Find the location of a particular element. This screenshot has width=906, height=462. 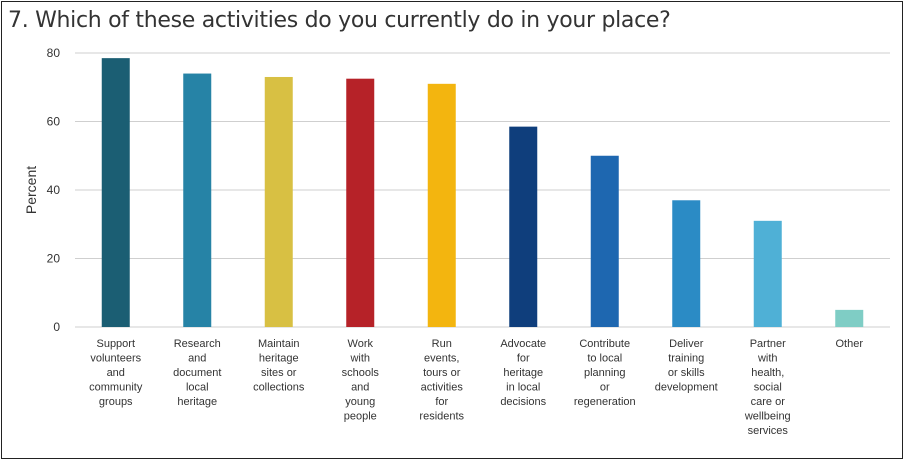

y-tick-label: 40 is located at coordinates (54, 190).